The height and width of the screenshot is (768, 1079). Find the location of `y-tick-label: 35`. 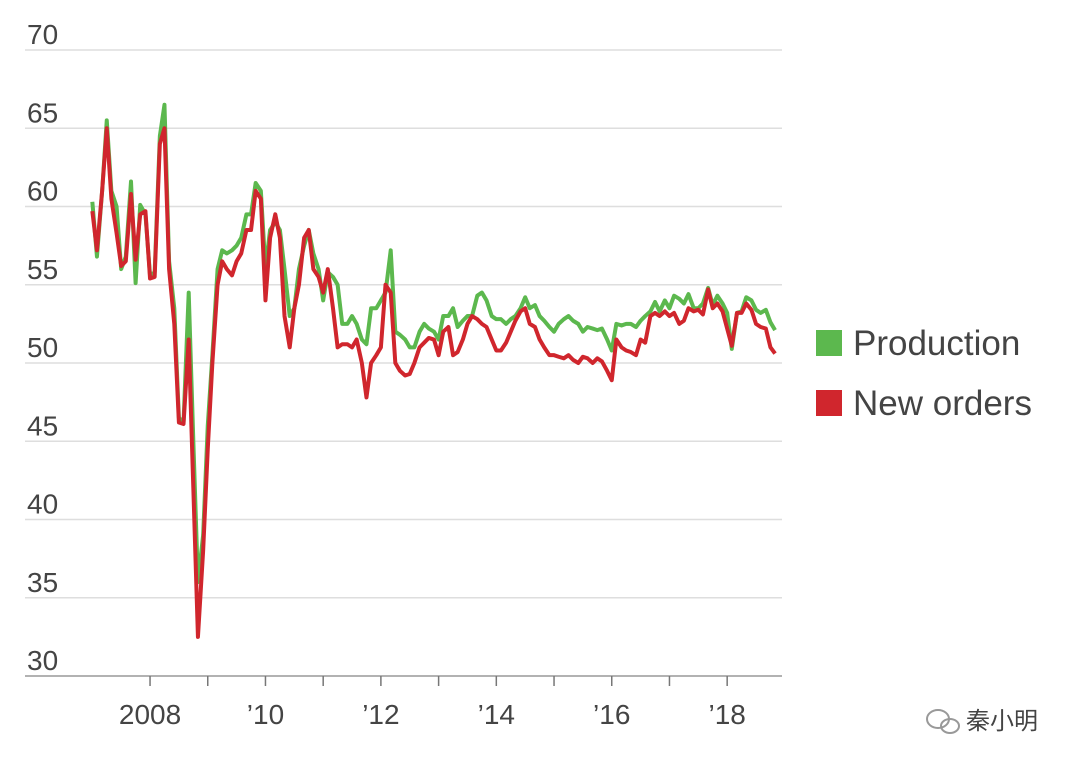

y-tick-label: 35 is located at coordinates (42, 582).